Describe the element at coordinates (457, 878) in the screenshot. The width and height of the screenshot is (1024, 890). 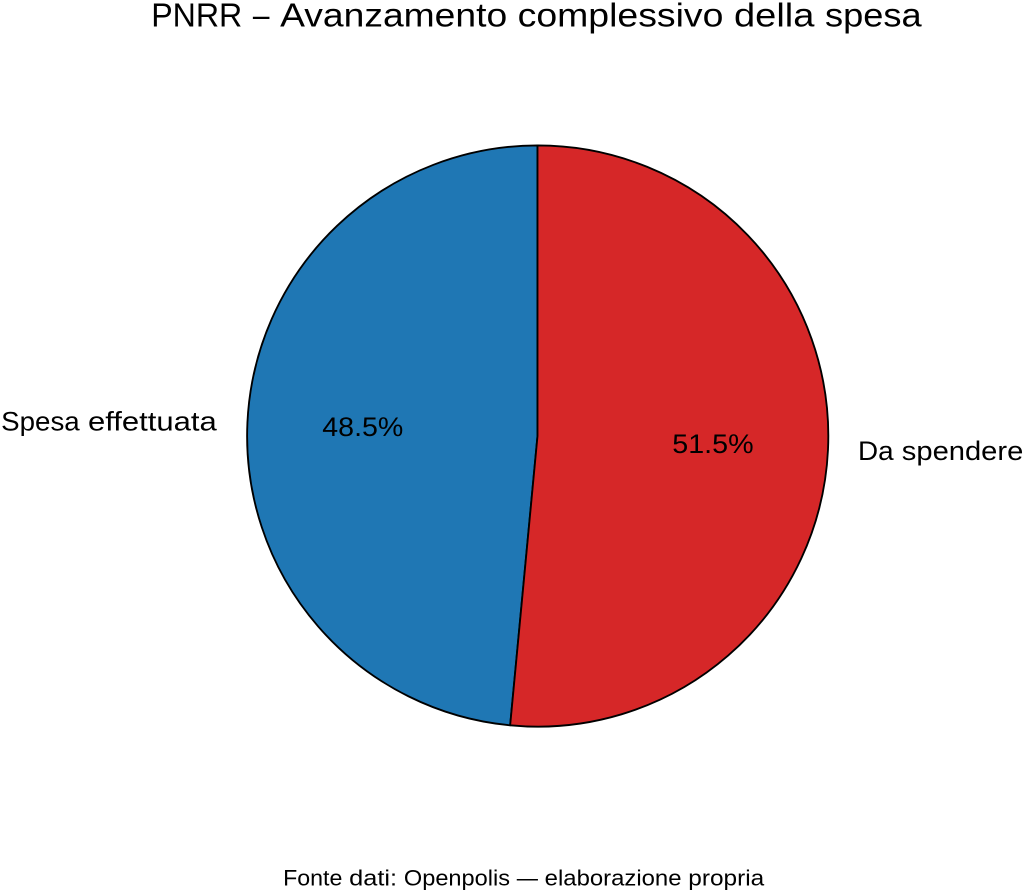
I see `svg-text: Openpolis` at that location.